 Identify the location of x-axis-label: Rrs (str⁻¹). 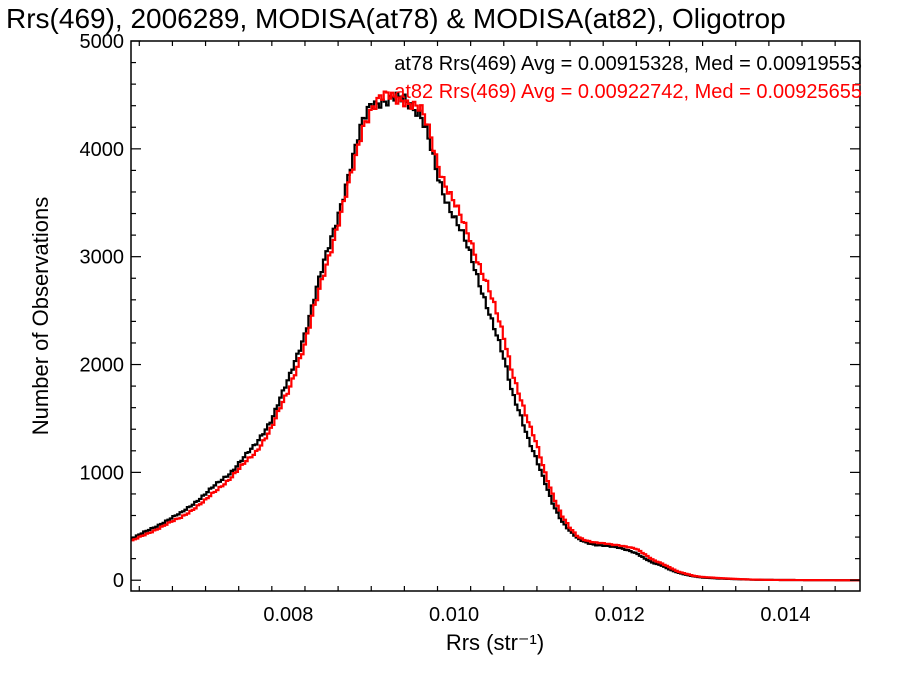
(495, 642).